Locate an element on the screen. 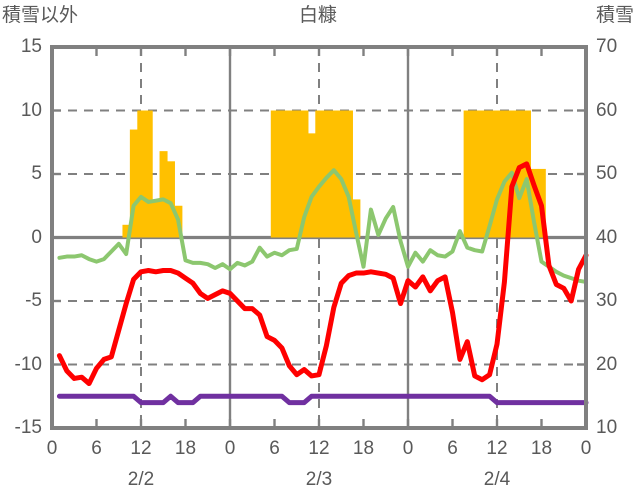 The image size is (636, 501). y-axis-tick-label: 5 is located at coordinates (36, 173).